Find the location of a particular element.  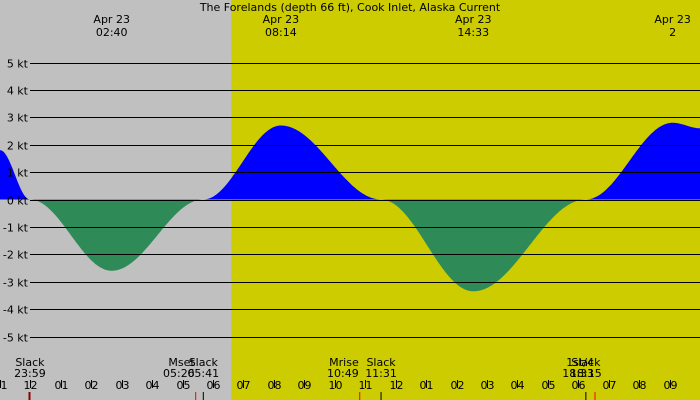

y-tick-label: 4 kt is located at coordinates (18, 91).